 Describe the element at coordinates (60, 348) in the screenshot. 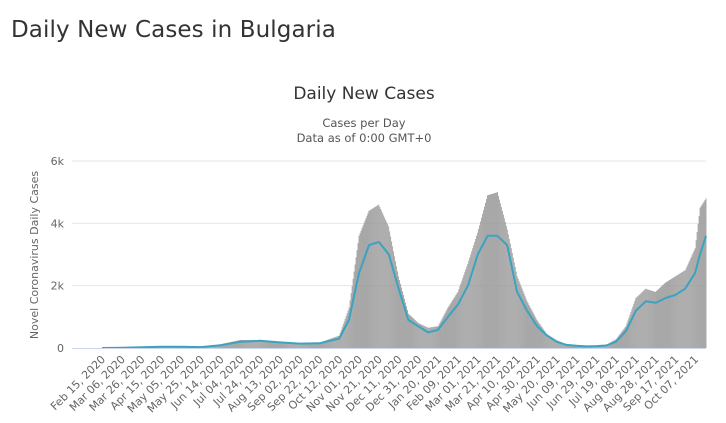

I see `y-tick-label: 0` at that location.